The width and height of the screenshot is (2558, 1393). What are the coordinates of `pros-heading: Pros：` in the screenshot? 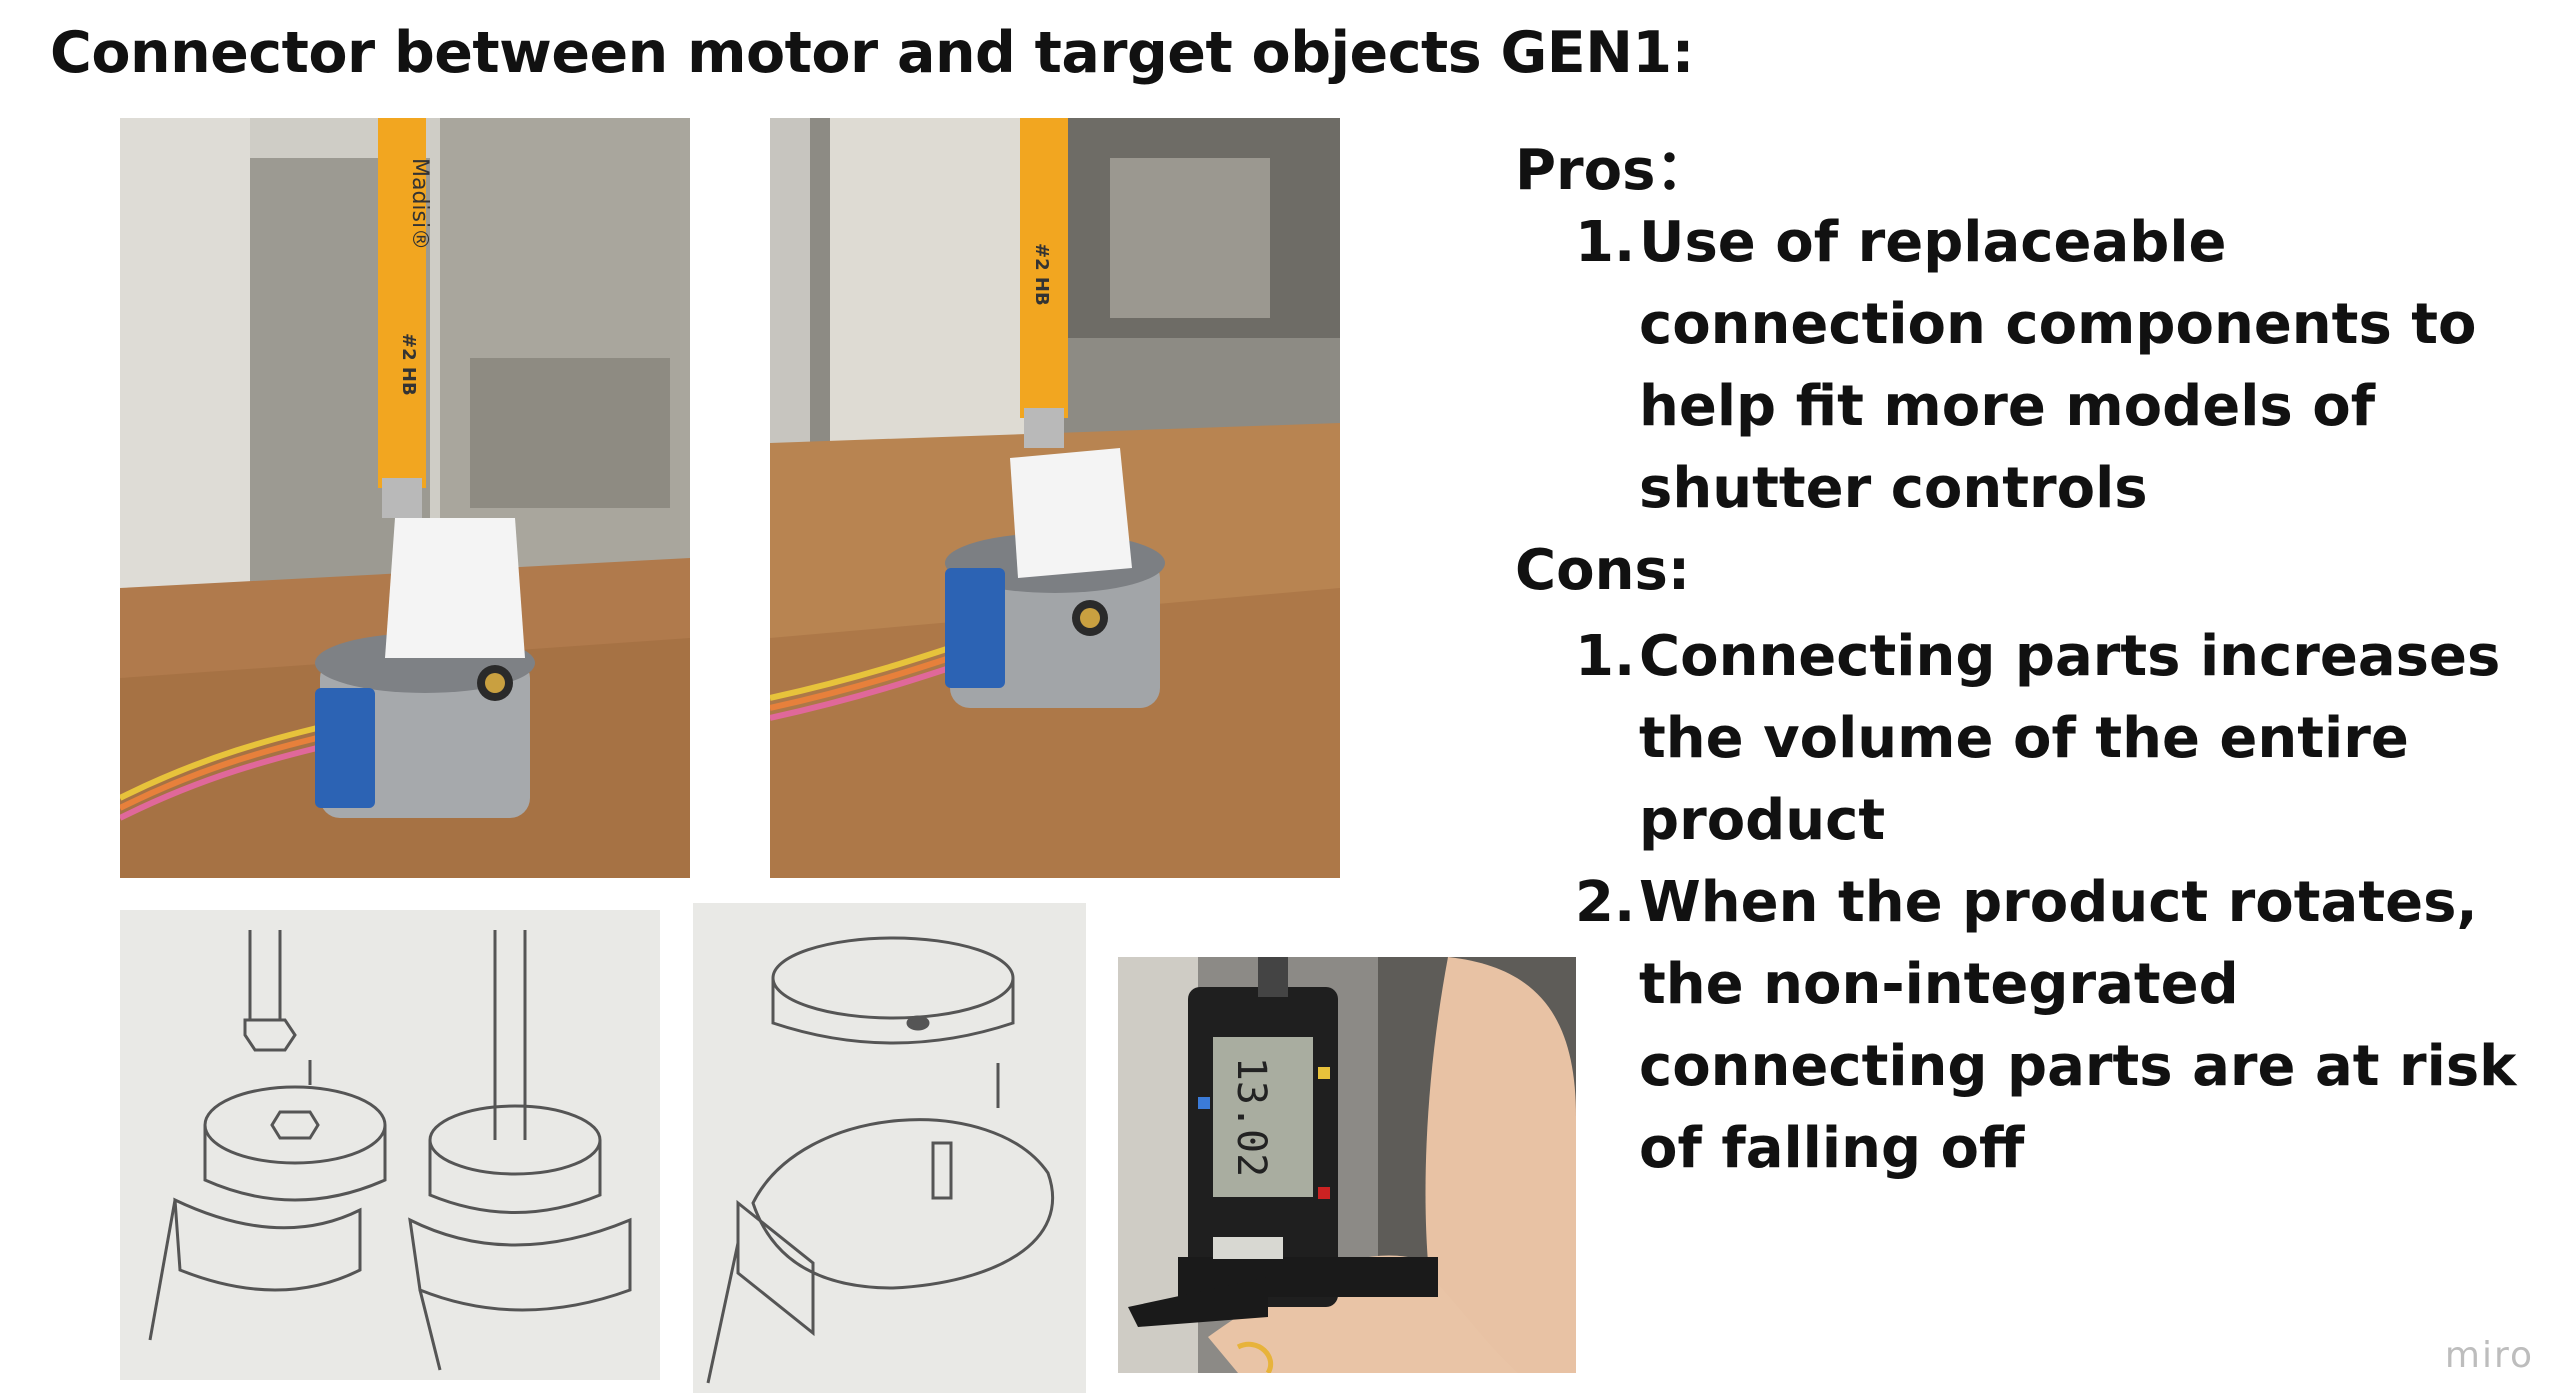 It's located at (1613, 170).